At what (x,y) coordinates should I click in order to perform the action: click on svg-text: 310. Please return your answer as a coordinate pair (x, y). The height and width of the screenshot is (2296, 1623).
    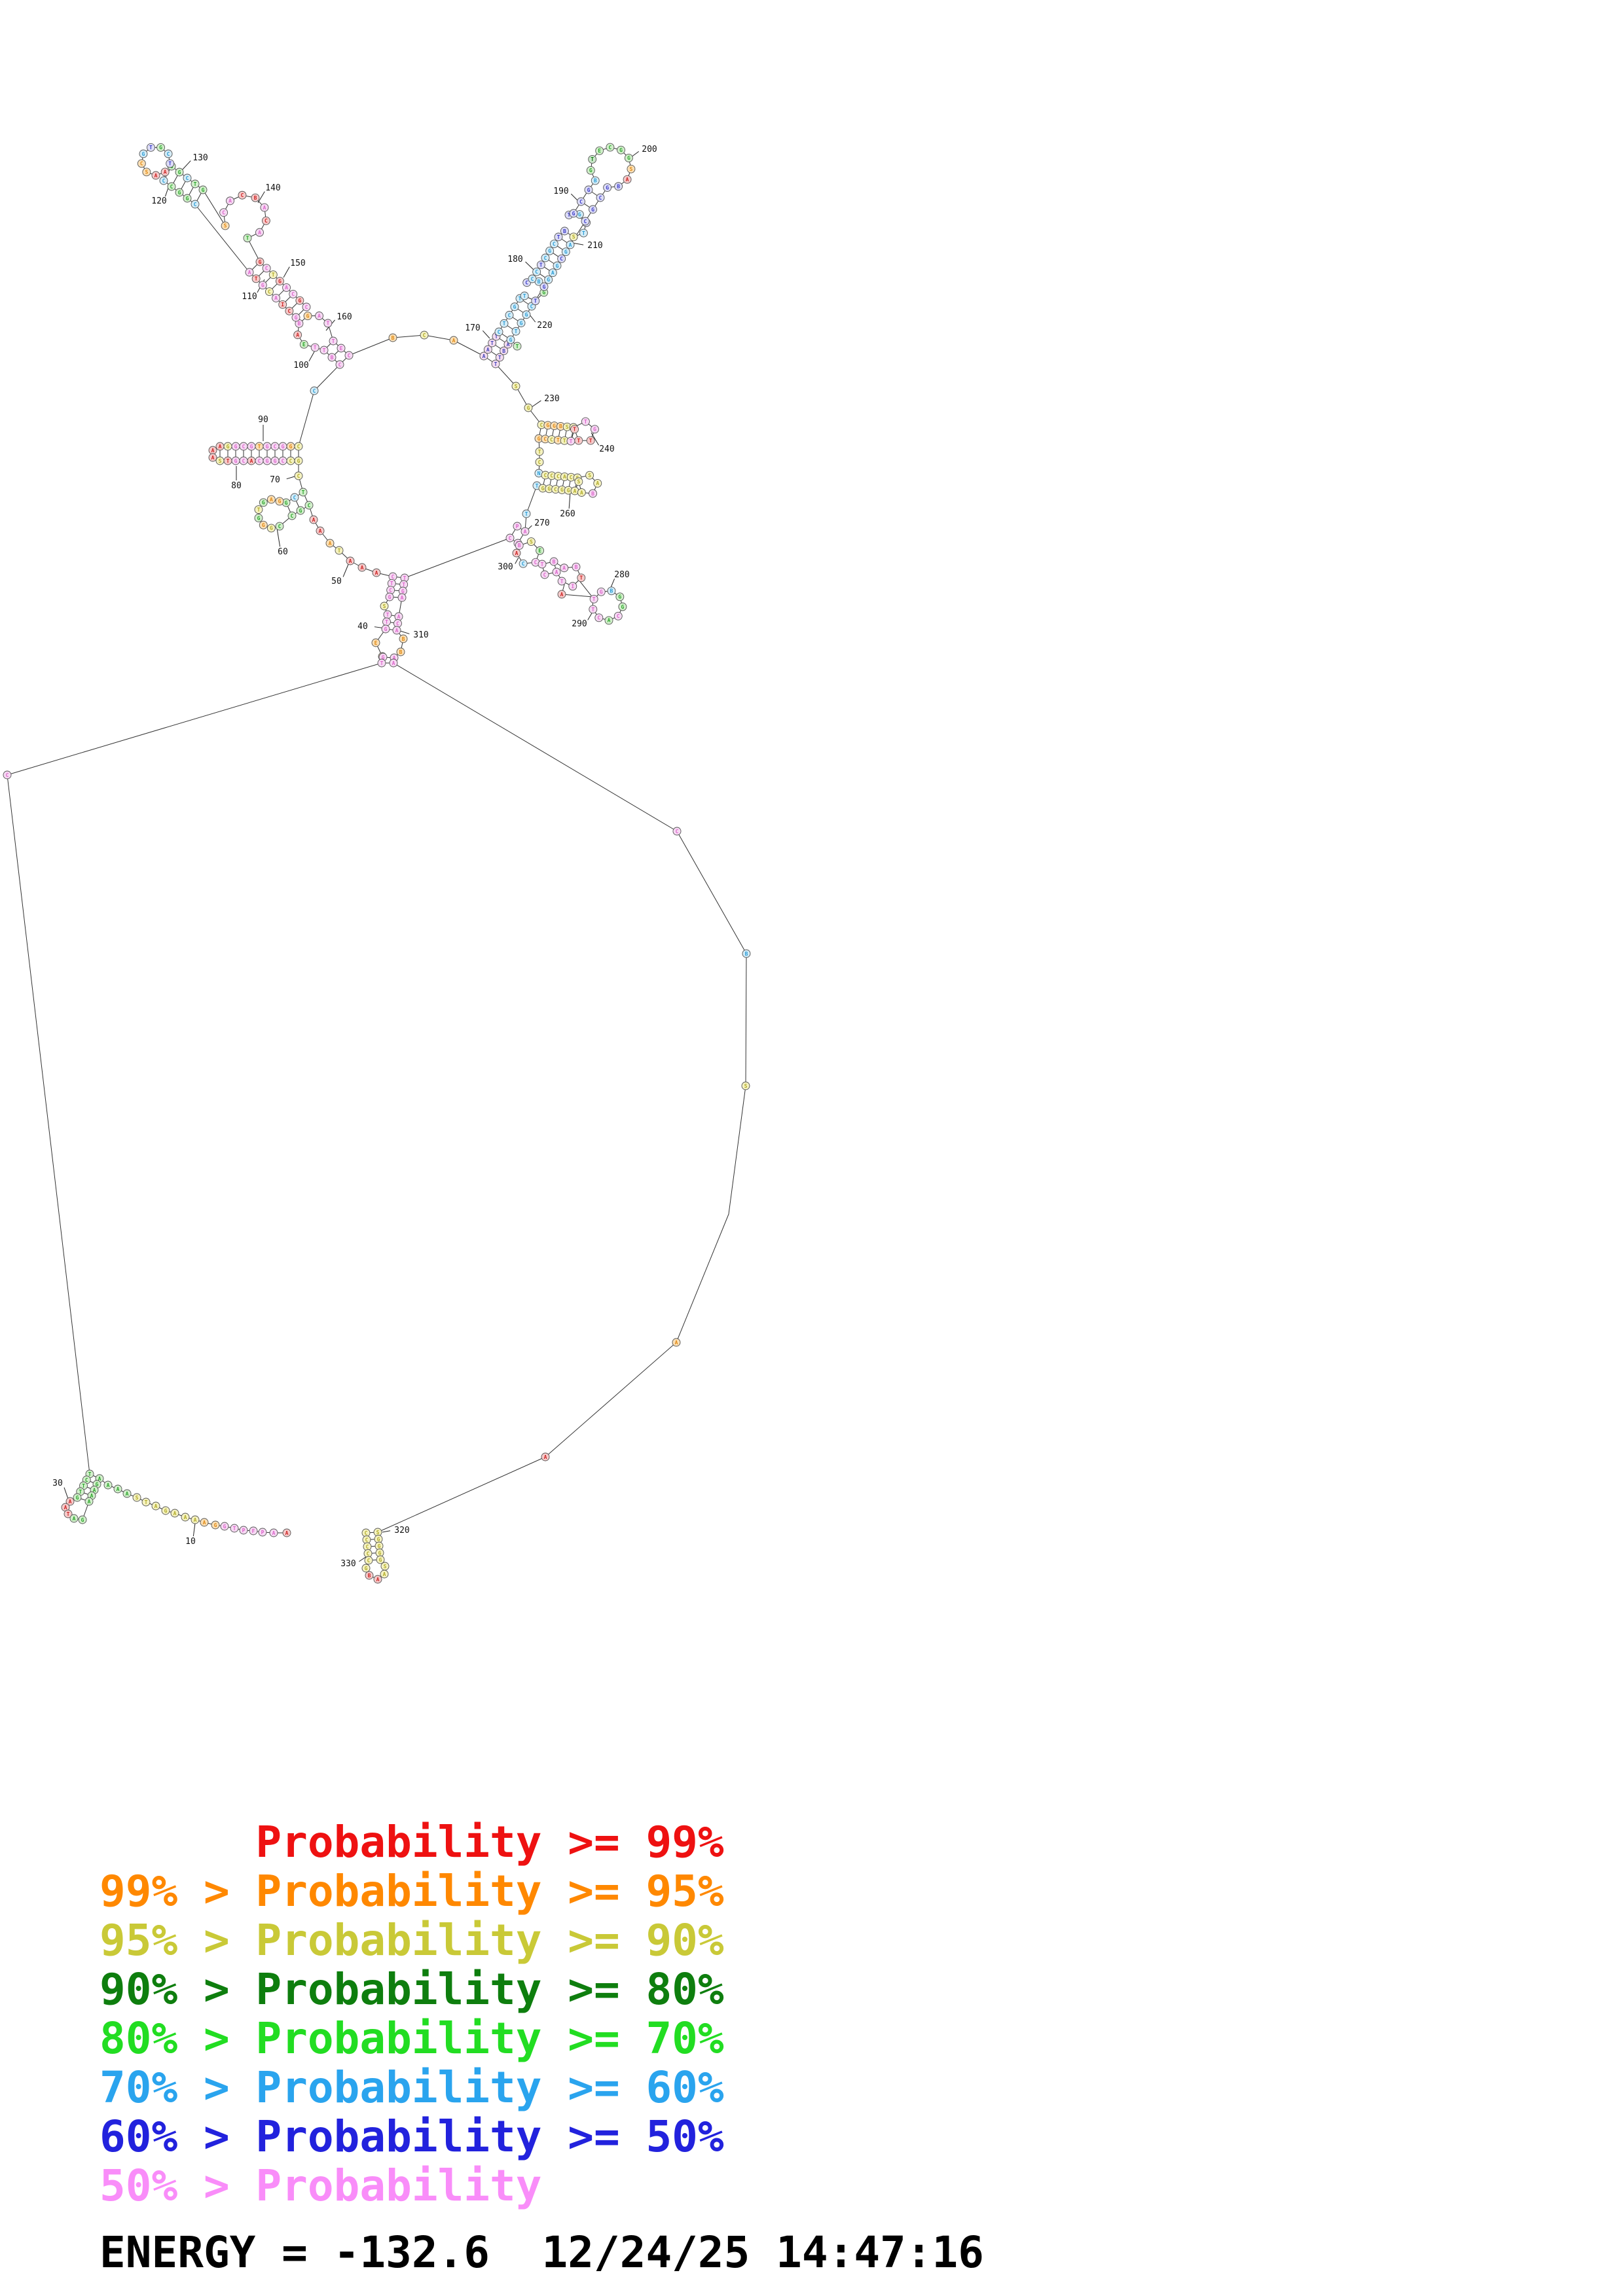
    Looking at the image, I should click on (420, 635).